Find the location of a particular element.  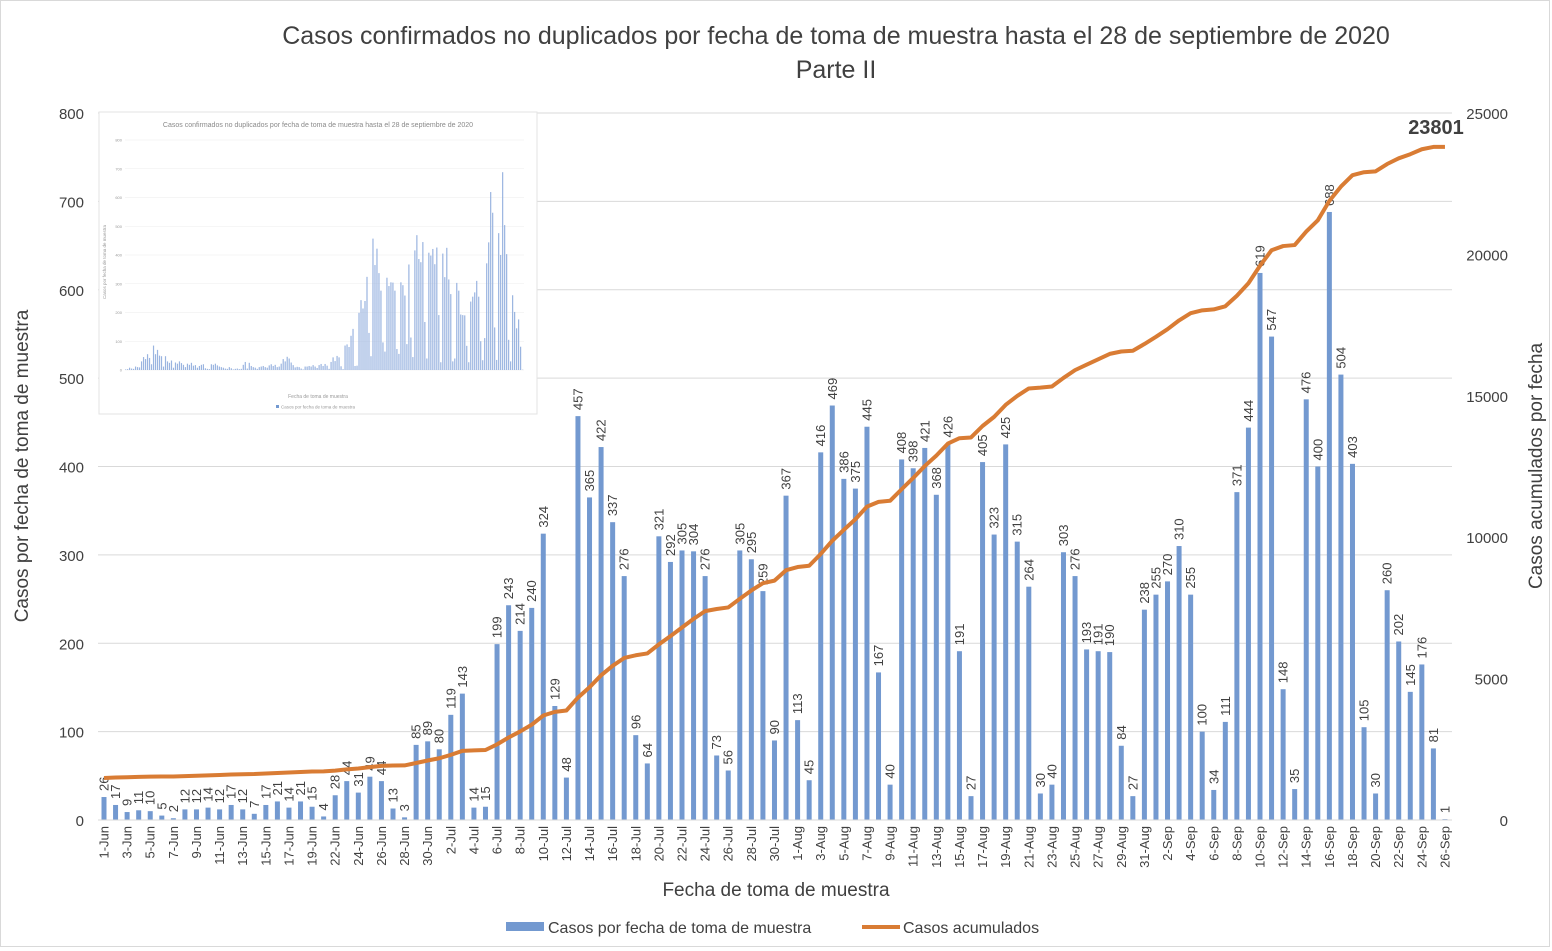

bar-data-label: 40 is located at coordinates (890, 771).